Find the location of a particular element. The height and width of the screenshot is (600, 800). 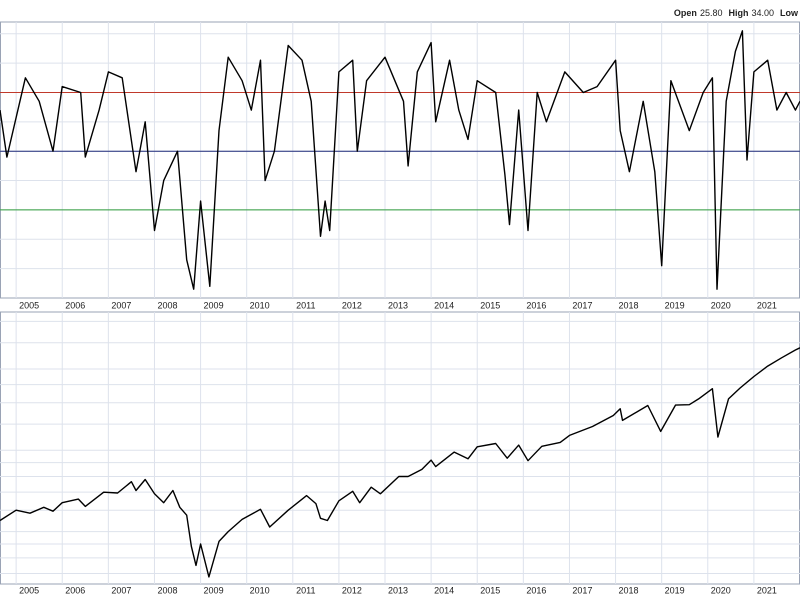

quote-header: Open 25.80 High 34.00 Low is located at coordinates (736, 13).